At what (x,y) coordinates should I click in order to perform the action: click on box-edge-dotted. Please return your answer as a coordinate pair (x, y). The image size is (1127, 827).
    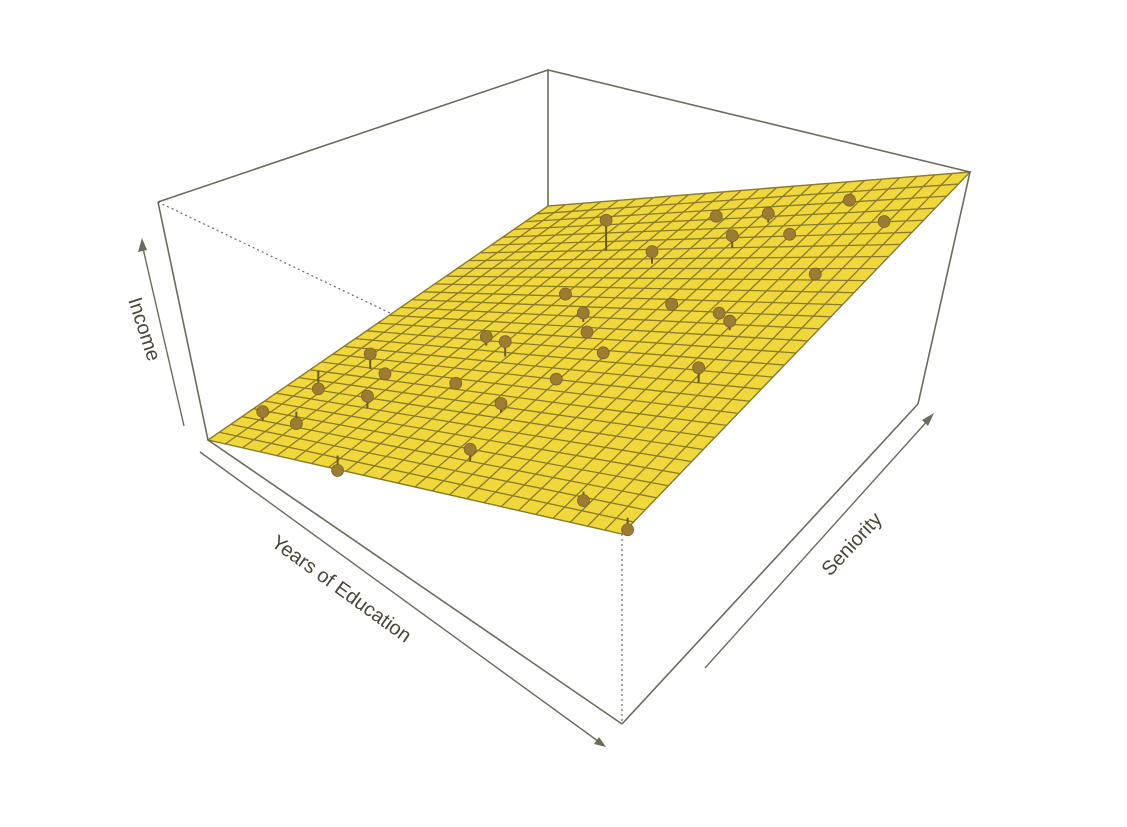
    Looking at the image, I should click on (390, 313).